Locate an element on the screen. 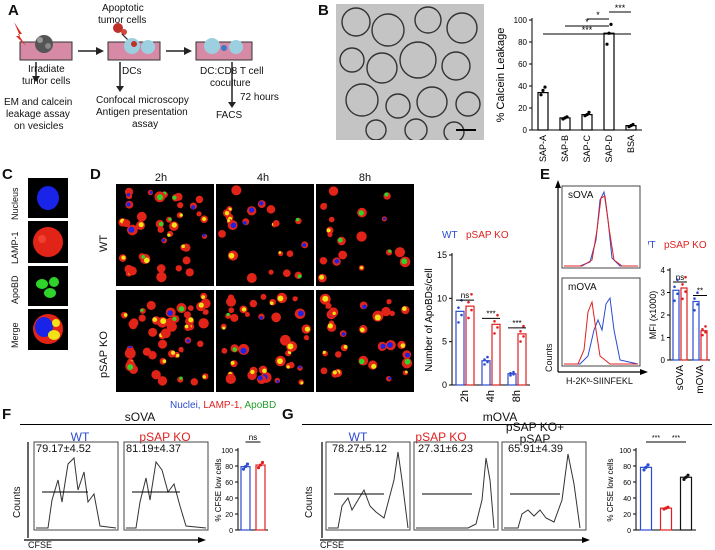 The image size is (715, 550). panel-f-histograms is located at coordinates (116, 492).